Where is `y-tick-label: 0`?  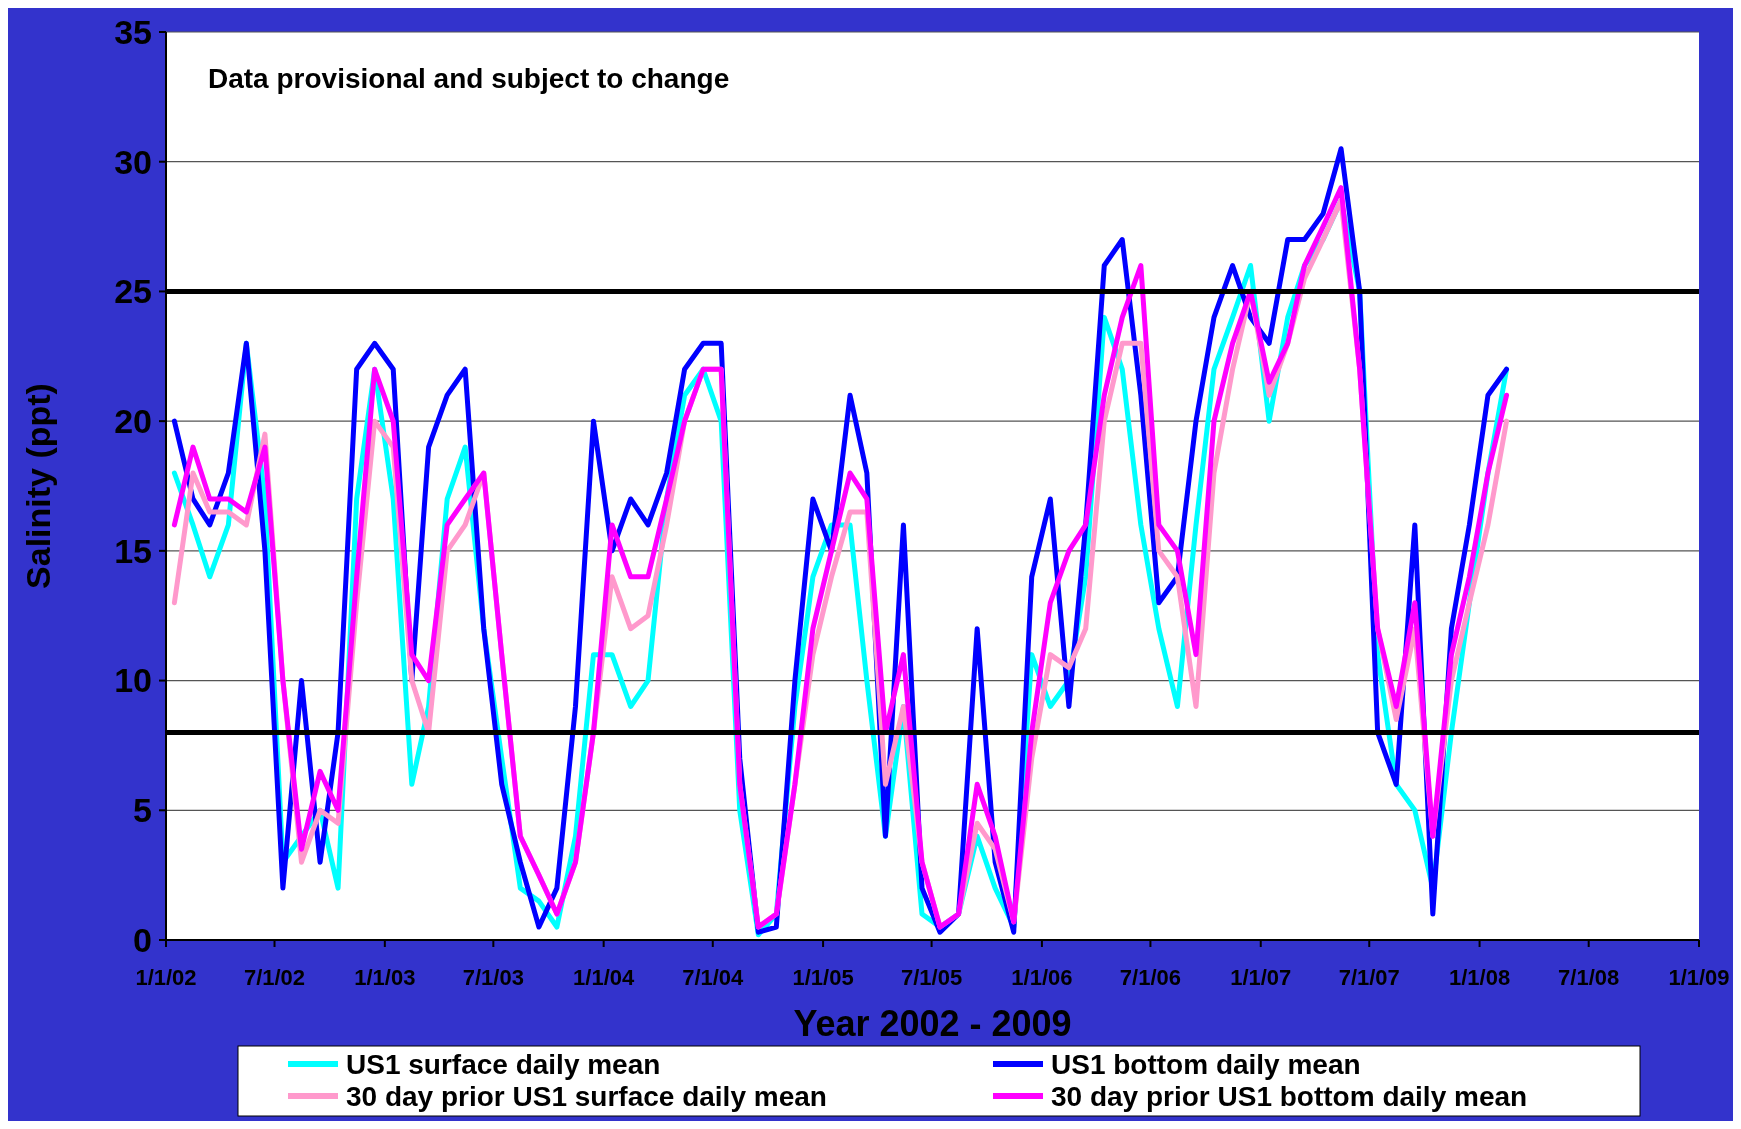 y-tick-label: 0 is located at coordinates (142, 939).